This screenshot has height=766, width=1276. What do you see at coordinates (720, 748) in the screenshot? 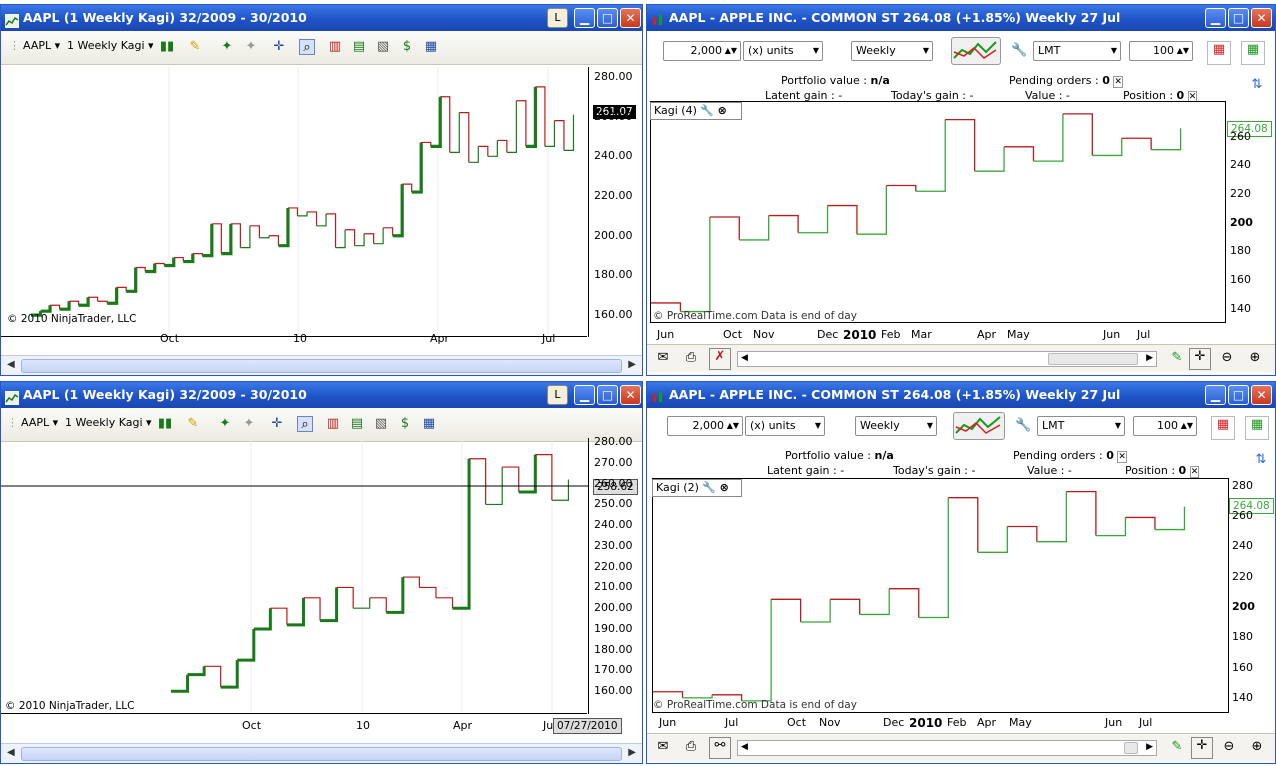
I see `link-icon: ⚯` at bounding box center [720, 748].